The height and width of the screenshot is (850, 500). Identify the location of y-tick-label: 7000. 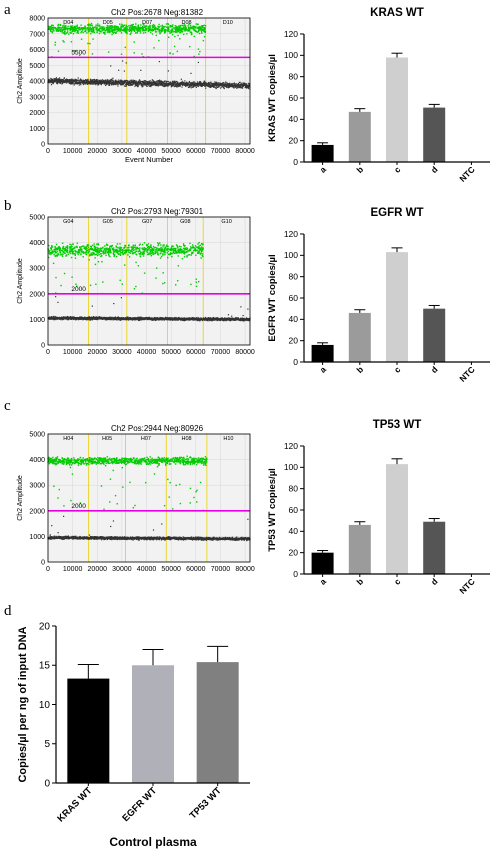
(37, 34).